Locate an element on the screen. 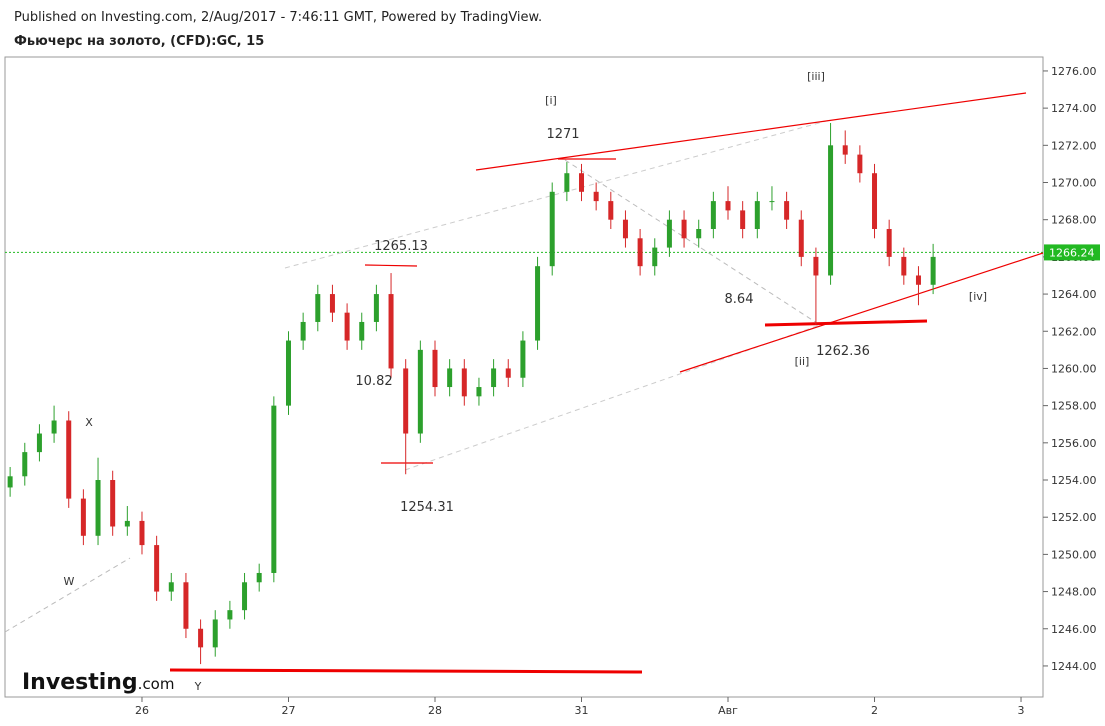  x-tick-label: 31 is located at coordinates (582, 710).